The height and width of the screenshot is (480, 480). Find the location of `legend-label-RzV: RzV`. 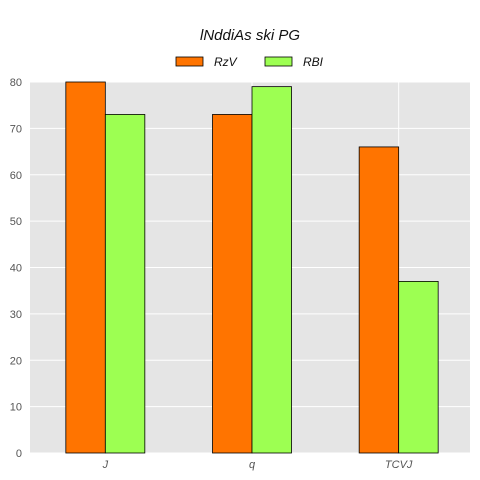

legend-label-RzV: RzV is located at coordinates (226, 62).